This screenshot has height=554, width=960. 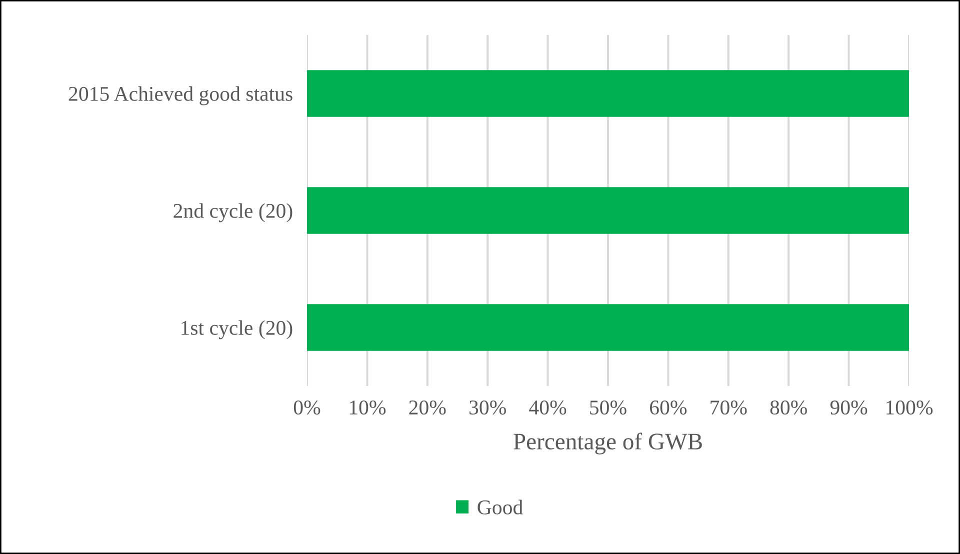 I want to click on x-tick-label: 60%, so click(x=668, y=407).